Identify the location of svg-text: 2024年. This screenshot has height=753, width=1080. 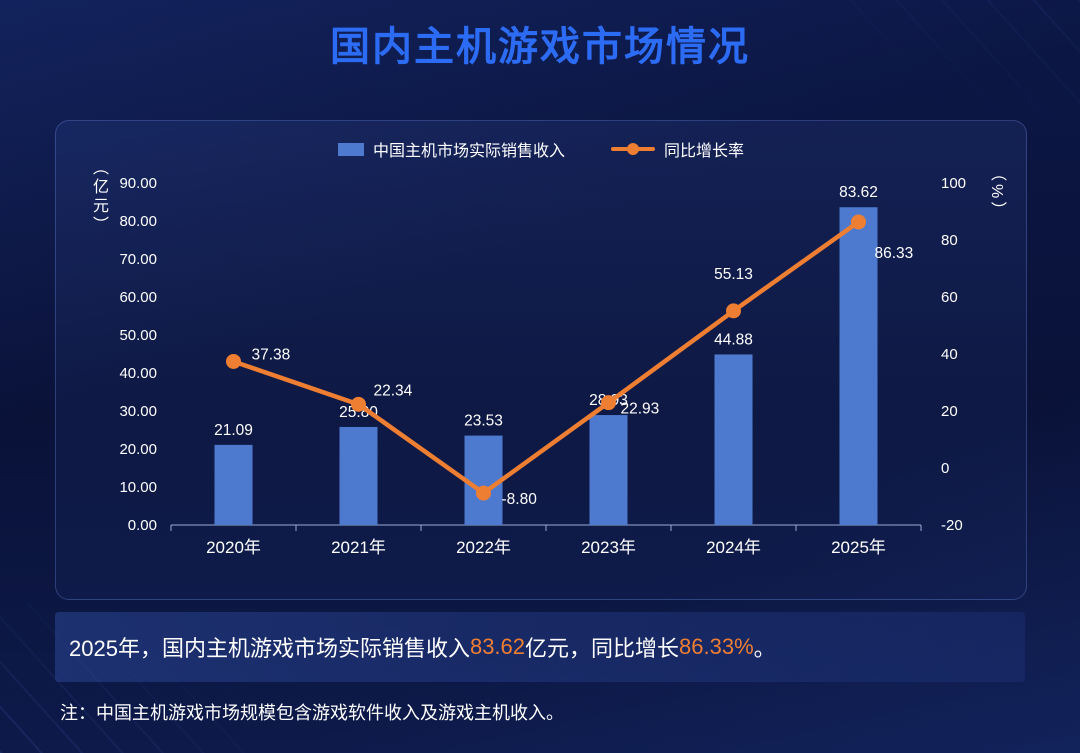
(733, 547).